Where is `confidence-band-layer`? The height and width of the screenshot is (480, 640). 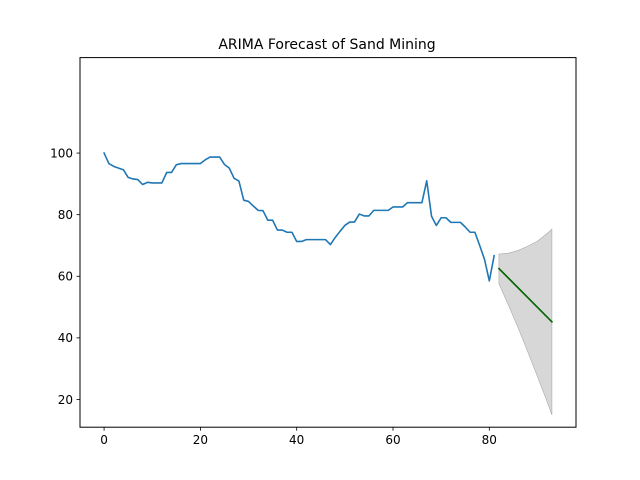 confidence-band-layer is located at coordinates (525, 321).